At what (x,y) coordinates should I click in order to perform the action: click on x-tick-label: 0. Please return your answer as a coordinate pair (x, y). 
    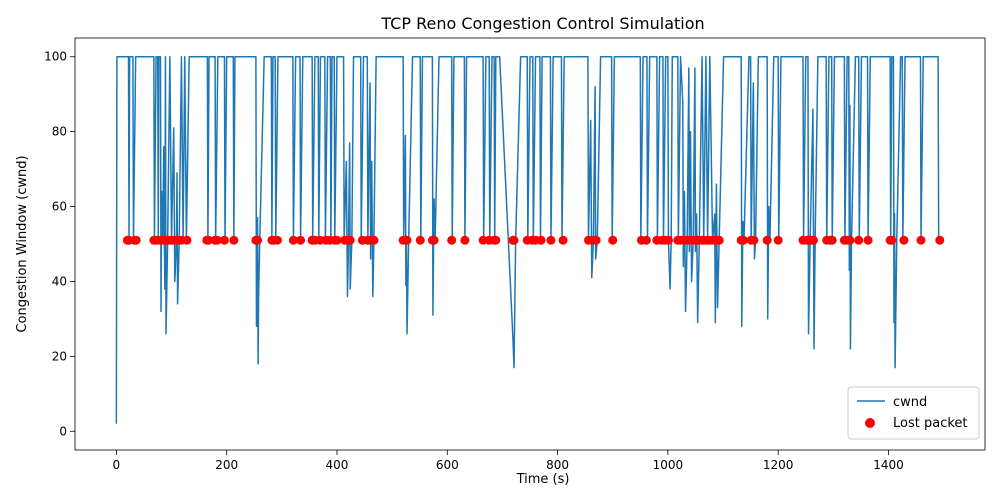
    Looking at the image, I should click on (117, 465).